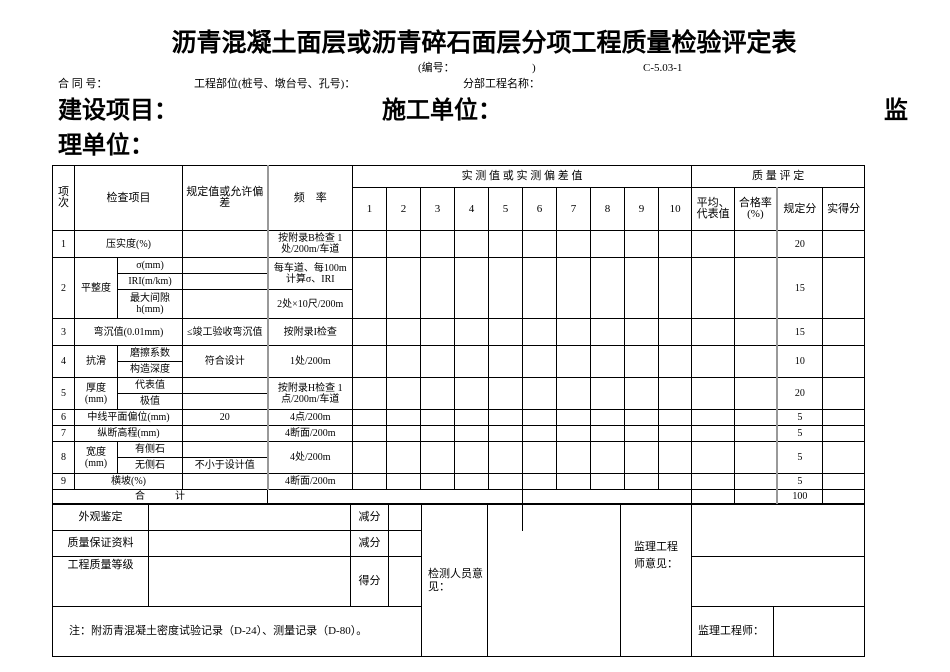 The image size is (950, 672). Describe the element at coordinates (819, 631) in the screenshot. I see `supervisor-engineer-signature` at that location.